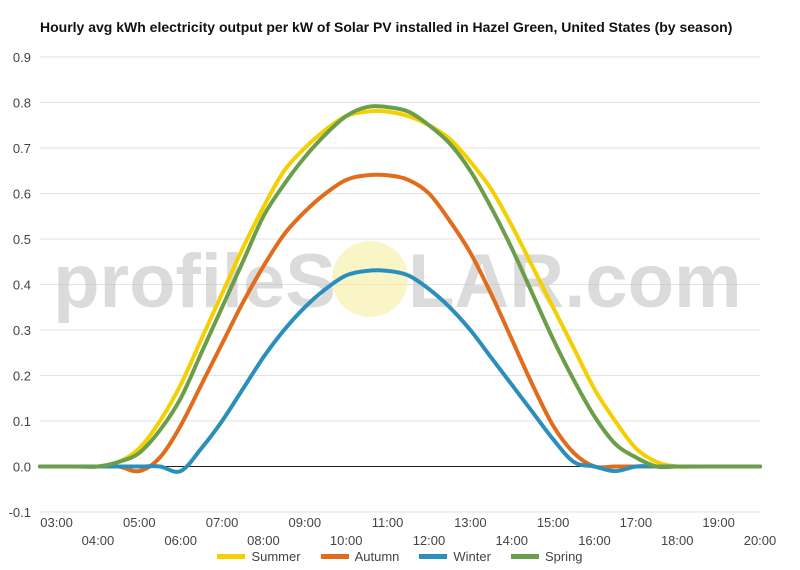  I want to click on x-tick-label: 09:00, so click(305, 522).